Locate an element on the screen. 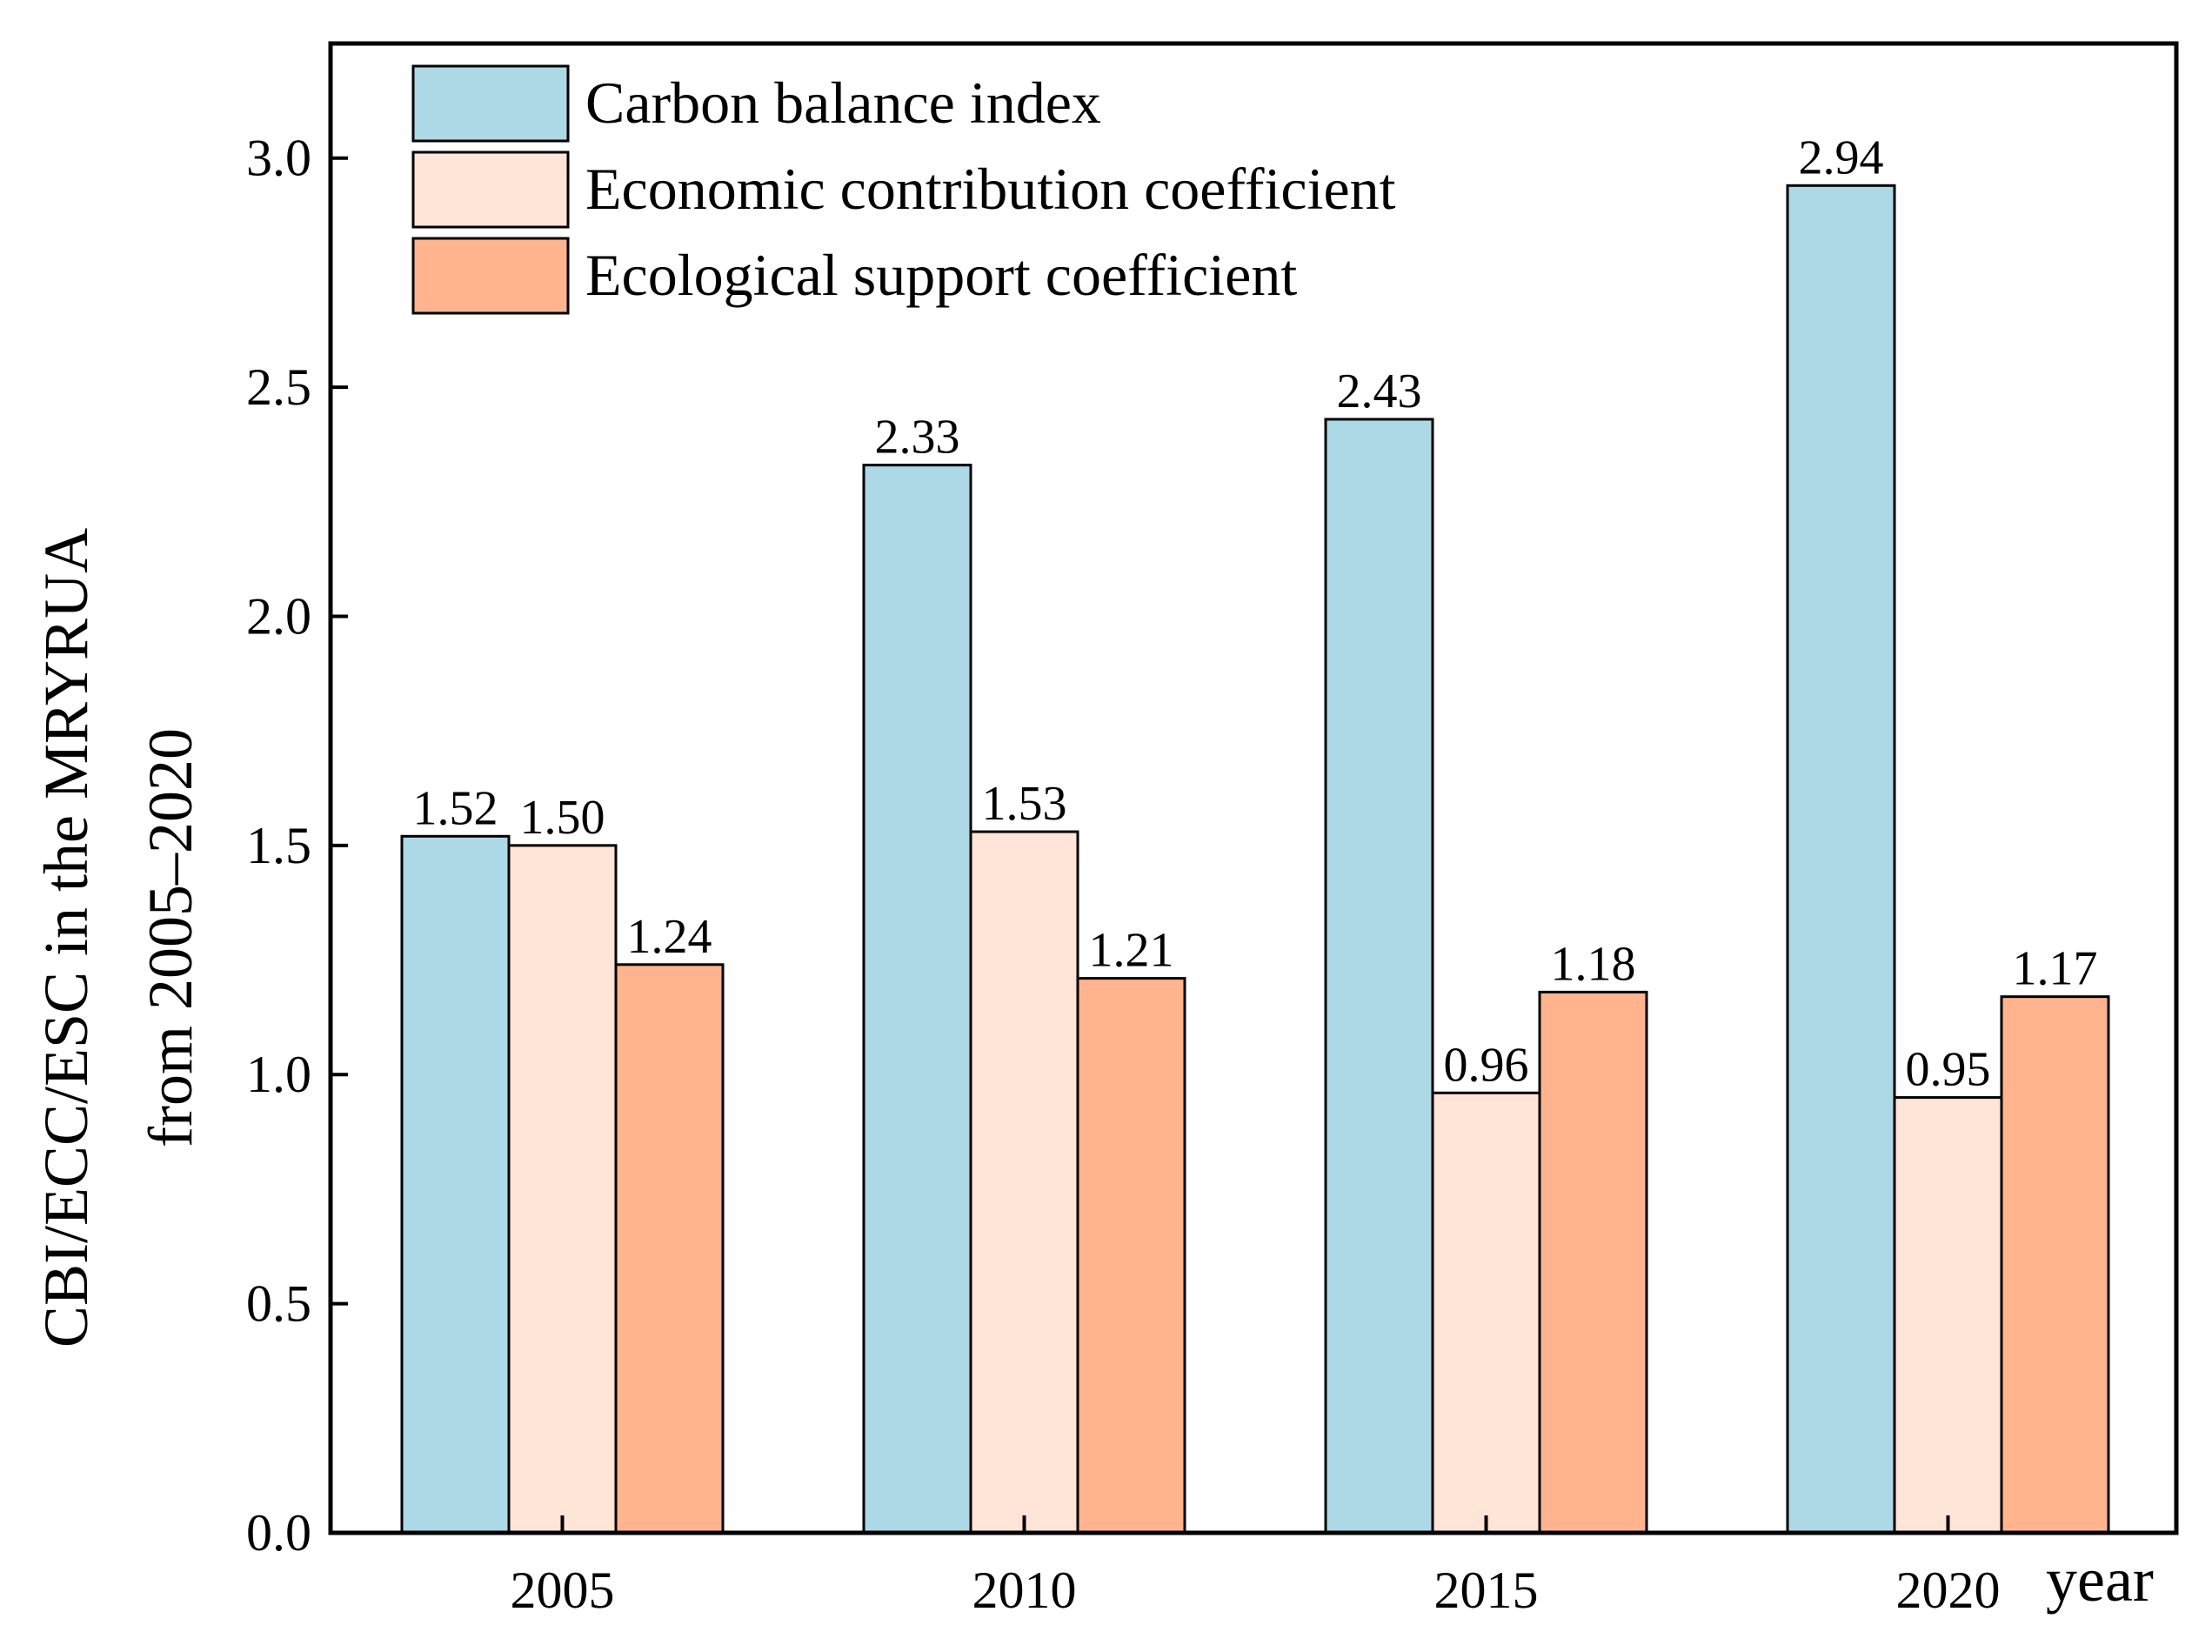  legend-label-carbon-balance-index: Carbon balance index is located at coordinates (843, 103).